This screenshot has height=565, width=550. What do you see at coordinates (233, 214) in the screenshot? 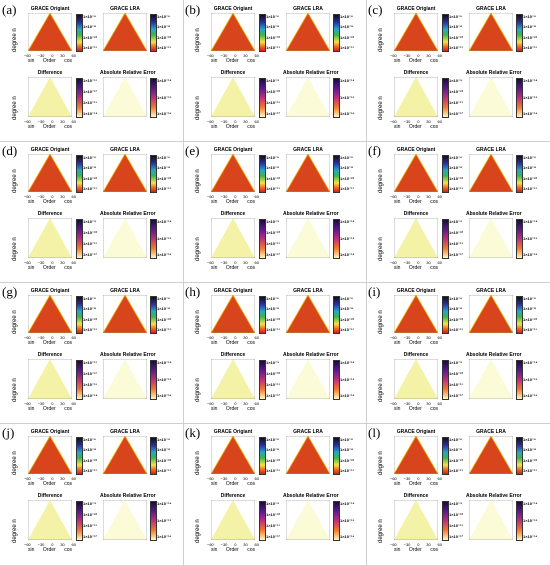
I see `diff-title: Difference` at bounding box center [233, 214].